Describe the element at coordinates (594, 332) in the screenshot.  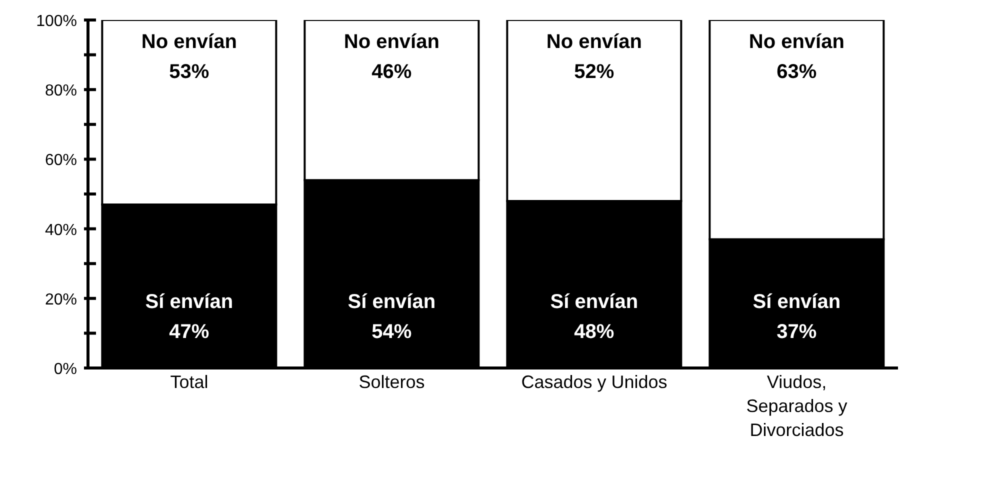
I see `data-label: 48%` at that location.